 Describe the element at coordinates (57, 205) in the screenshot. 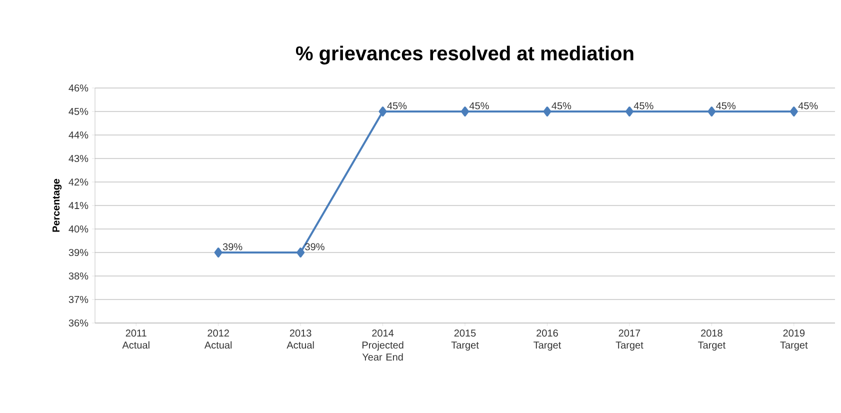

I see `y-axis-title: Percentage` at that location.